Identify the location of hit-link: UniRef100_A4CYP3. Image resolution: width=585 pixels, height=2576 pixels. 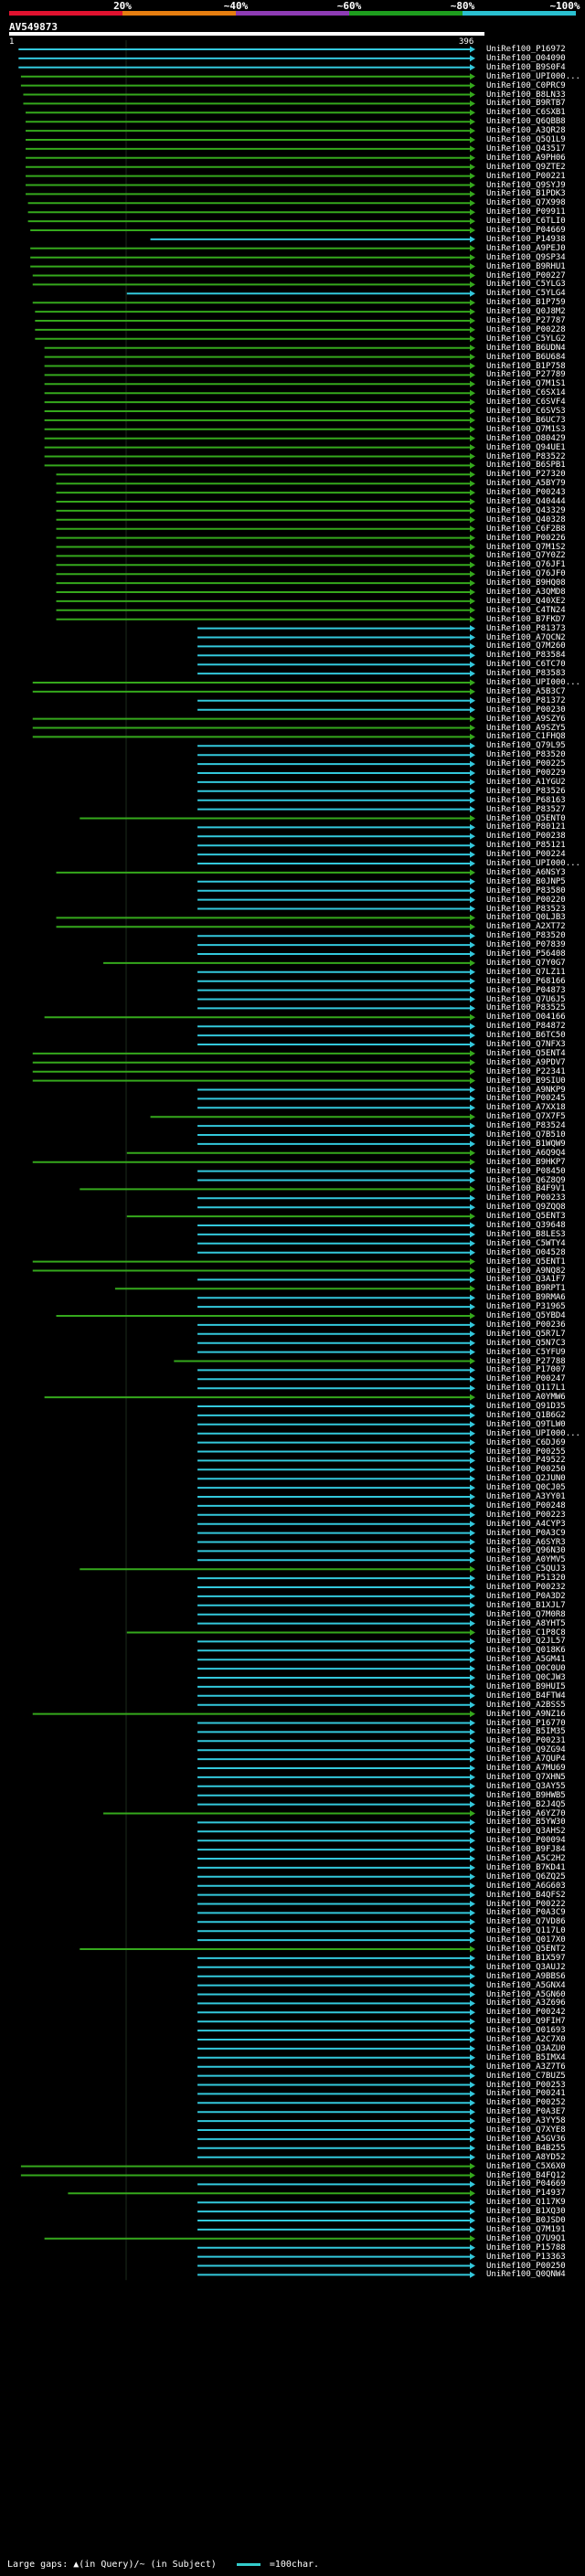
(526, 1524).